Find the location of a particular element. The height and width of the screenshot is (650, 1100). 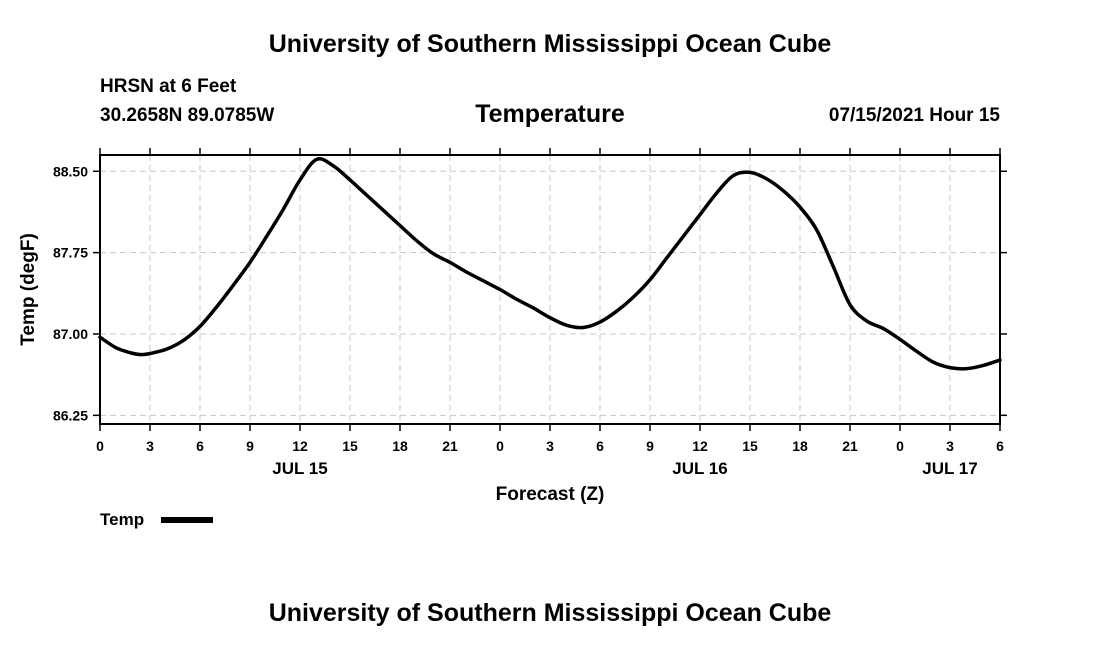

station-coordinates: 30.2658N 89.0785W is located at coordinates (187, 115).